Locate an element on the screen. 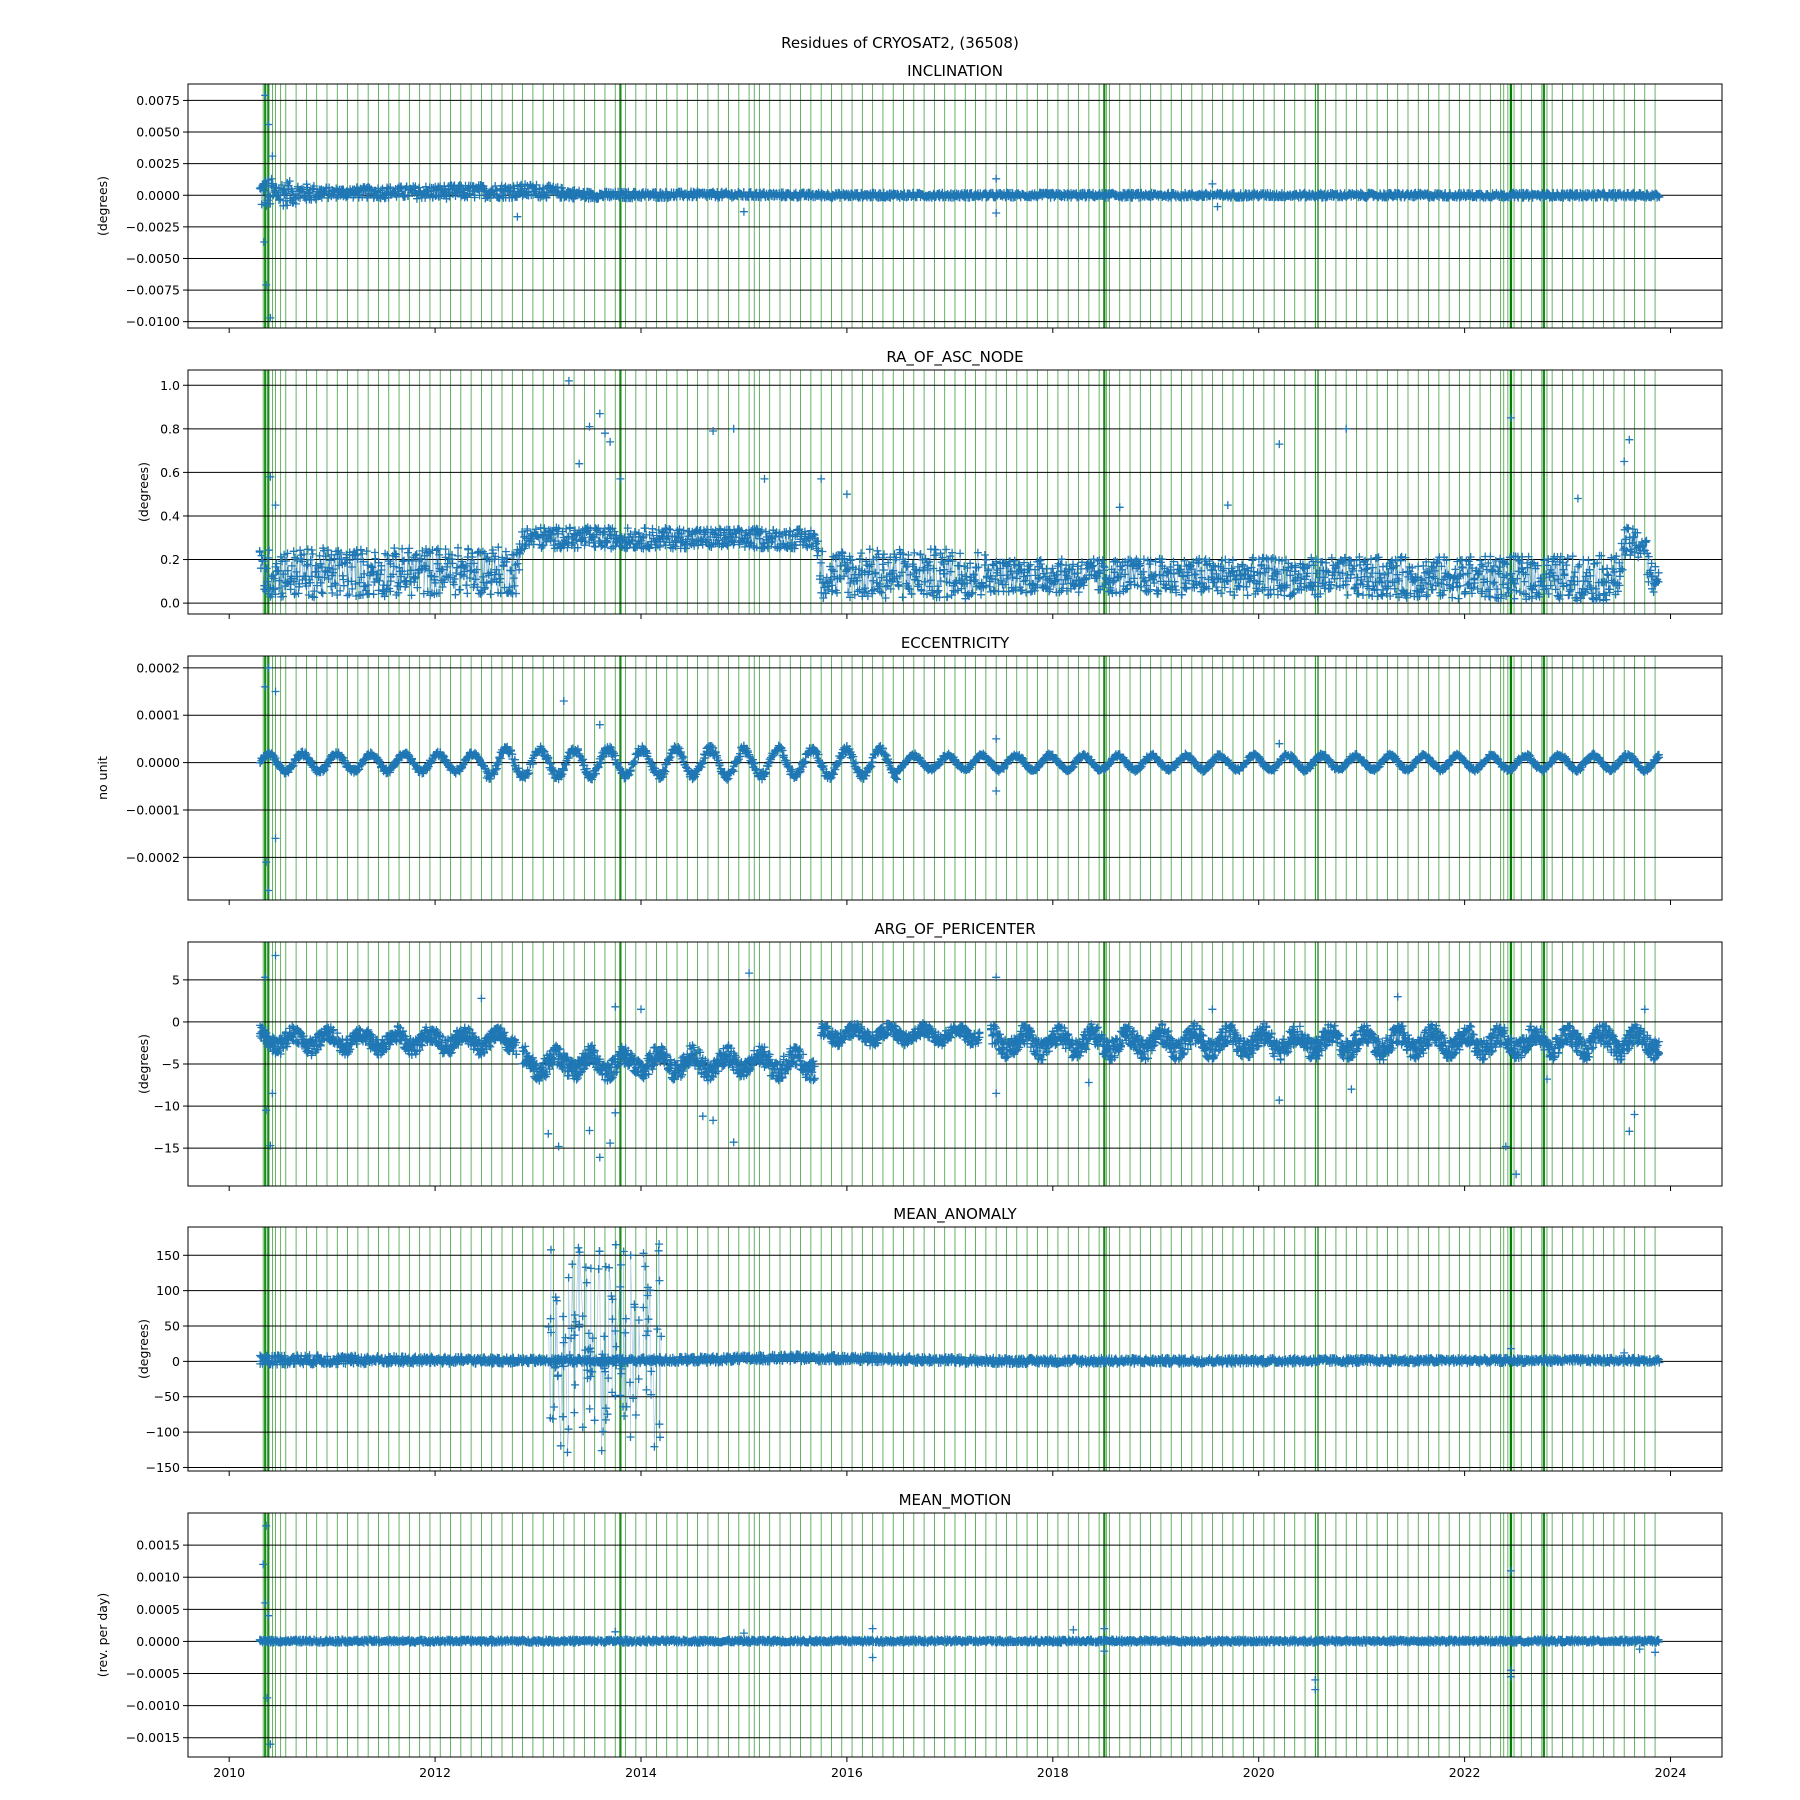 This screenshot has height=1800, width=1800. y-tick-label: −0.0075 is located at coordinates (153, 290).